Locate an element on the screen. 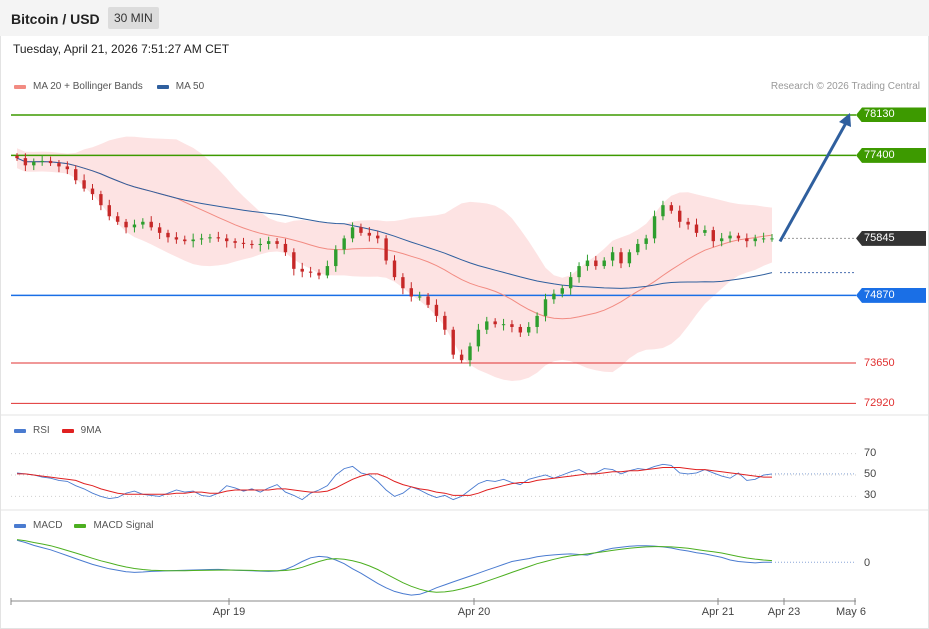 This screenshot has height=629, width=929. forecast-arrow-head is located at coordinates (845, 119).